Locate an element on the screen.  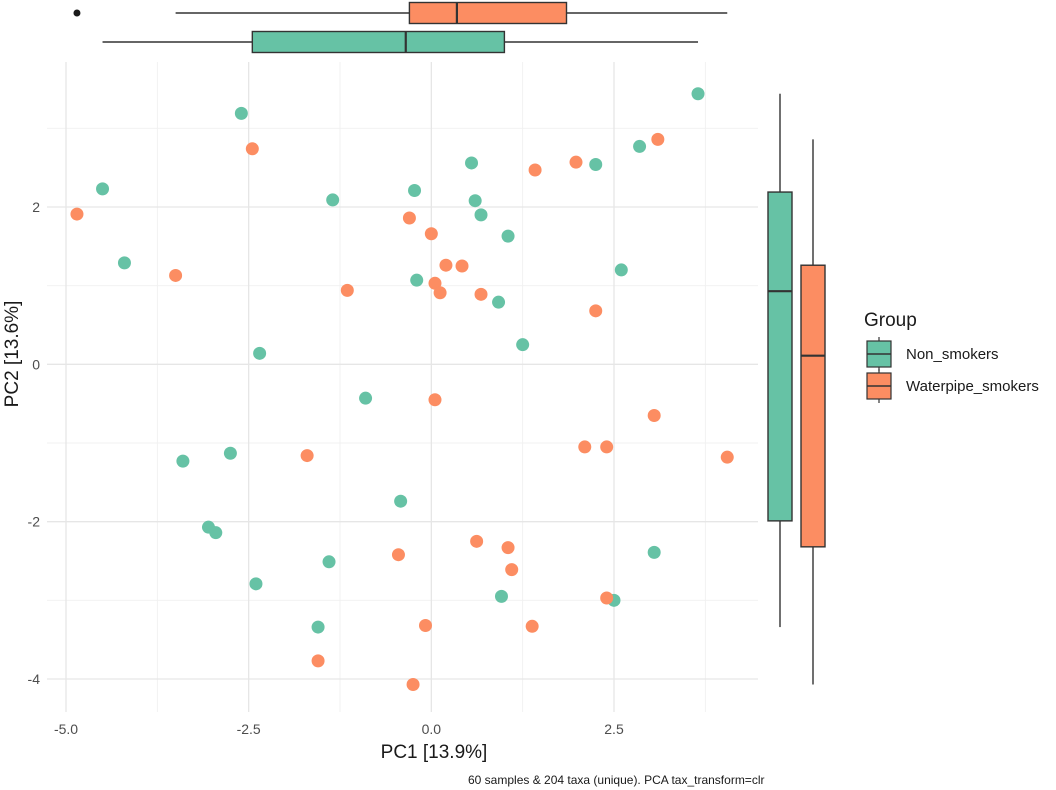
x-axis-title: PC1 [13.9%] is located at coordinates (434, 752).